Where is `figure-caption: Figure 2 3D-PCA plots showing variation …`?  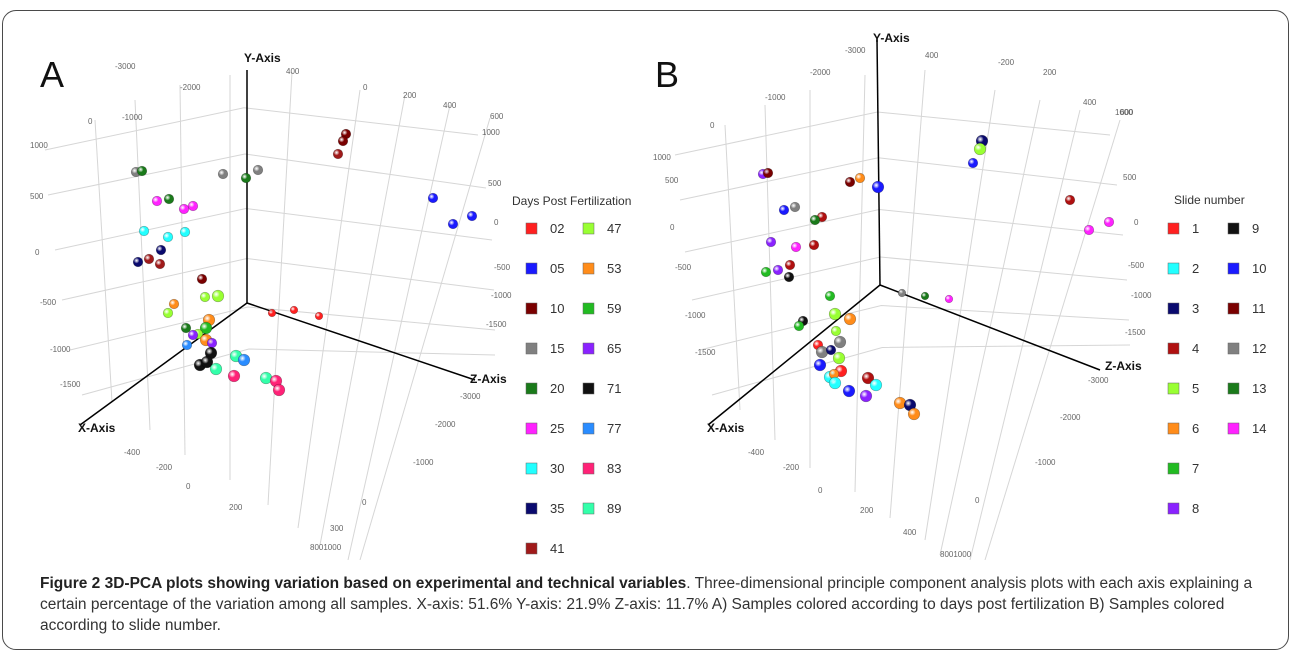 figure-caption: Figure 2 3D-PCA plots showing variation … is located at coordinates (652, 604).